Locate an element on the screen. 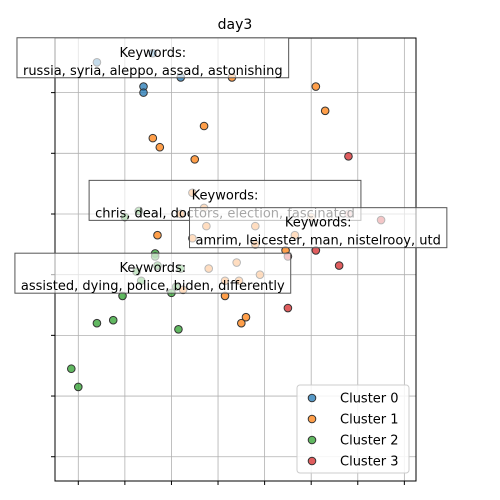 This screenshot has width=500, height=500. legend-item-2: Cluster 2 is located at coordinates (353, 441).